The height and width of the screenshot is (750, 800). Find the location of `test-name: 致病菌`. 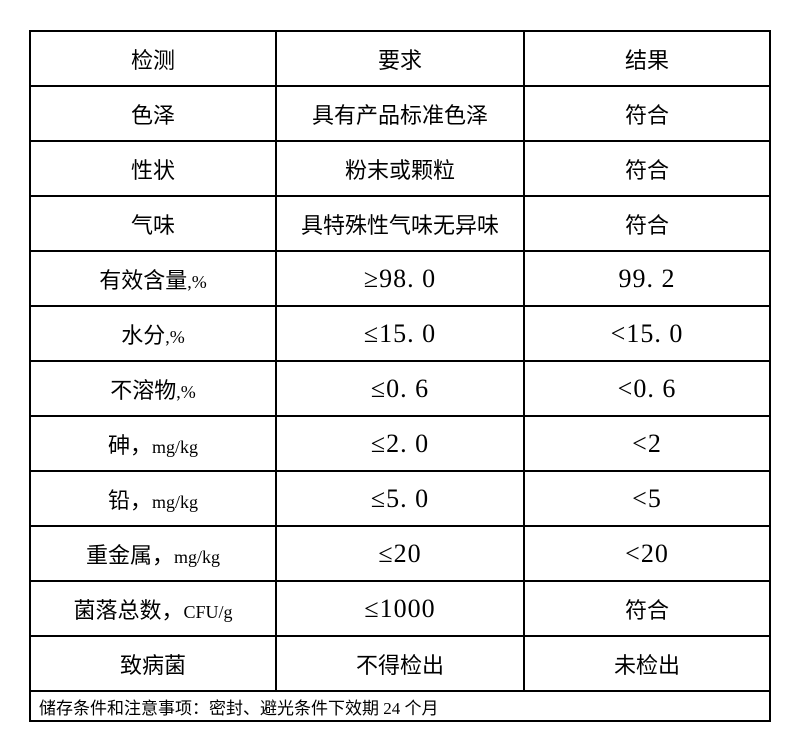

test-name: 致病菌 is located at coordinates (152, 665).